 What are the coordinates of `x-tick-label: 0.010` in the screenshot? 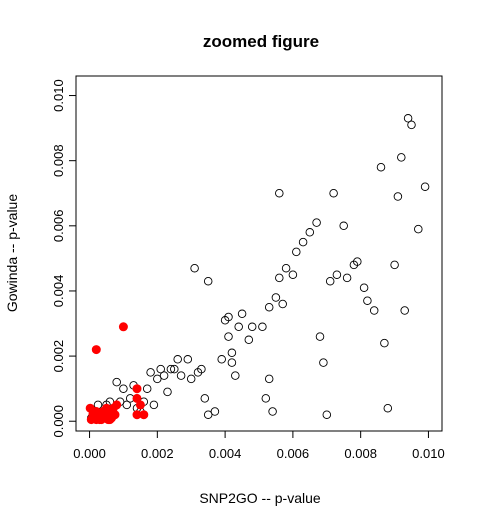 It's located at (428, 453).